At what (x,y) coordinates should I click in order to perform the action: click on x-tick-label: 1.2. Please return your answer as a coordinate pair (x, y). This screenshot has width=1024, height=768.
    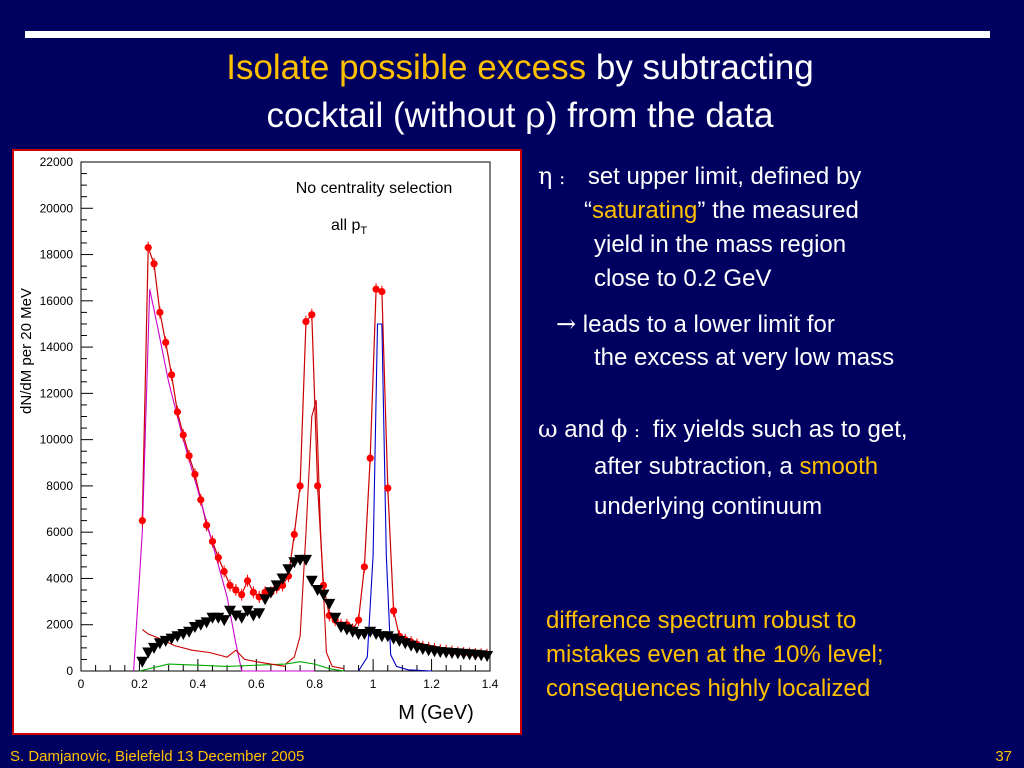
    Looking at the image, I should click on (431, 684).